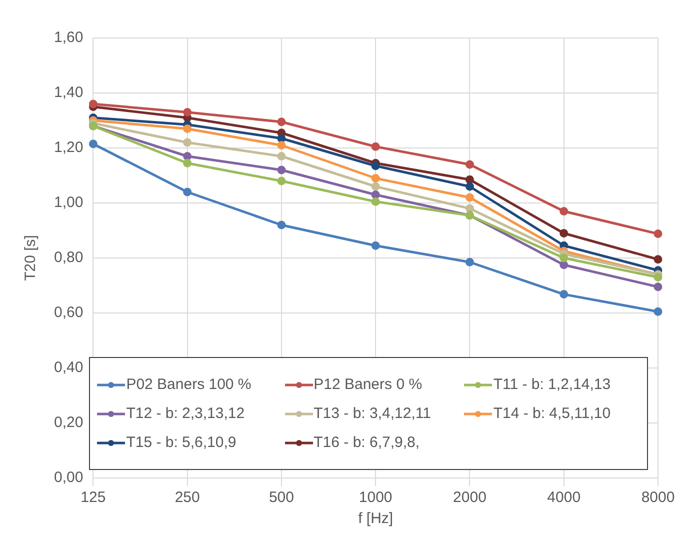 Image resolution: width=686 pixels, height=542 pixels. I want to click on y-tick-label: 0,20, so click(69, 423).